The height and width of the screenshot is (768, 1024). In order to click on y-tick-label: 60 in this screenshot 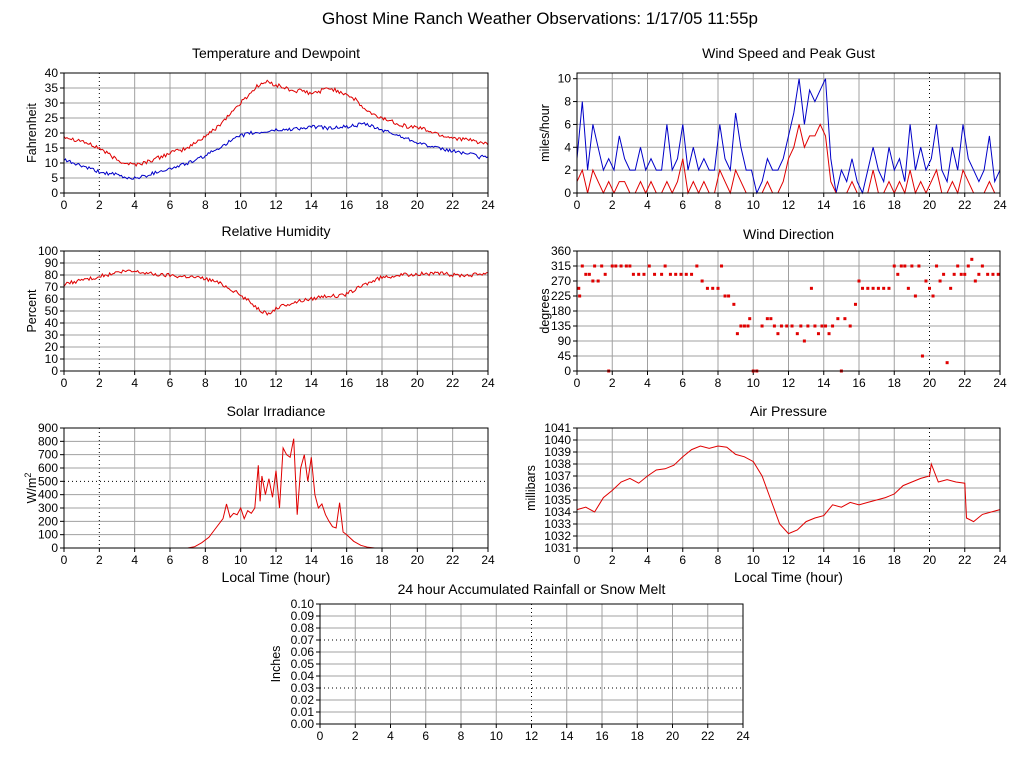, I will do `click(52, 299)`.